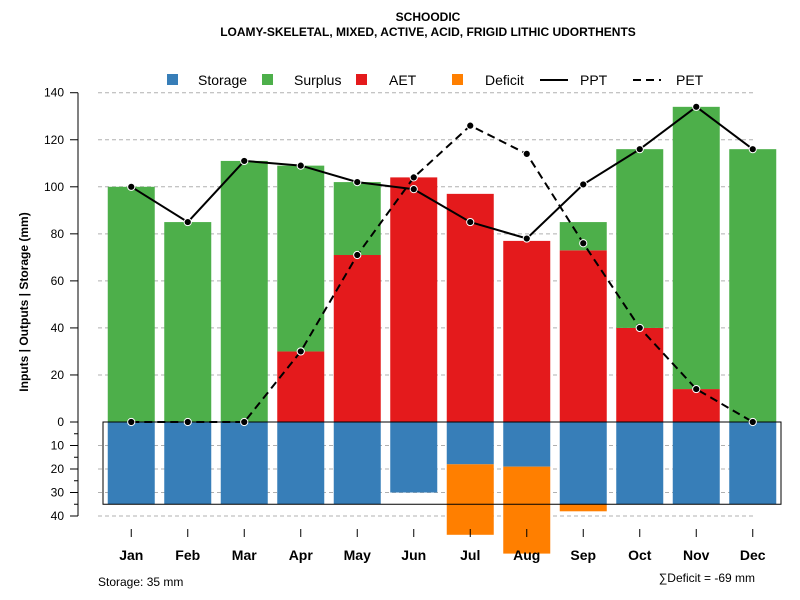 Image resolution: width=800 pixels, height=600 pixels. I want to click on y-tick-label: 100, so click(54, 187).